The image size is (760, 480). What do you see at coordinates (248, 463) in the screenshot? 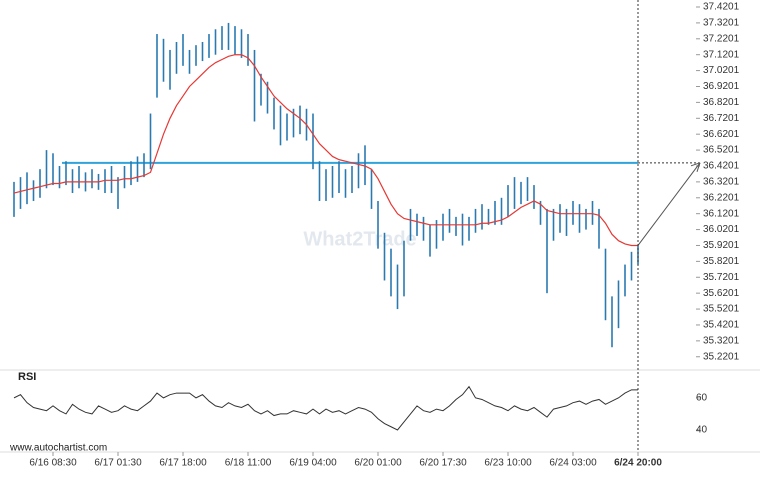
I see `x-tick-label: 6/18 11:00` at bounding box center [248, 463].